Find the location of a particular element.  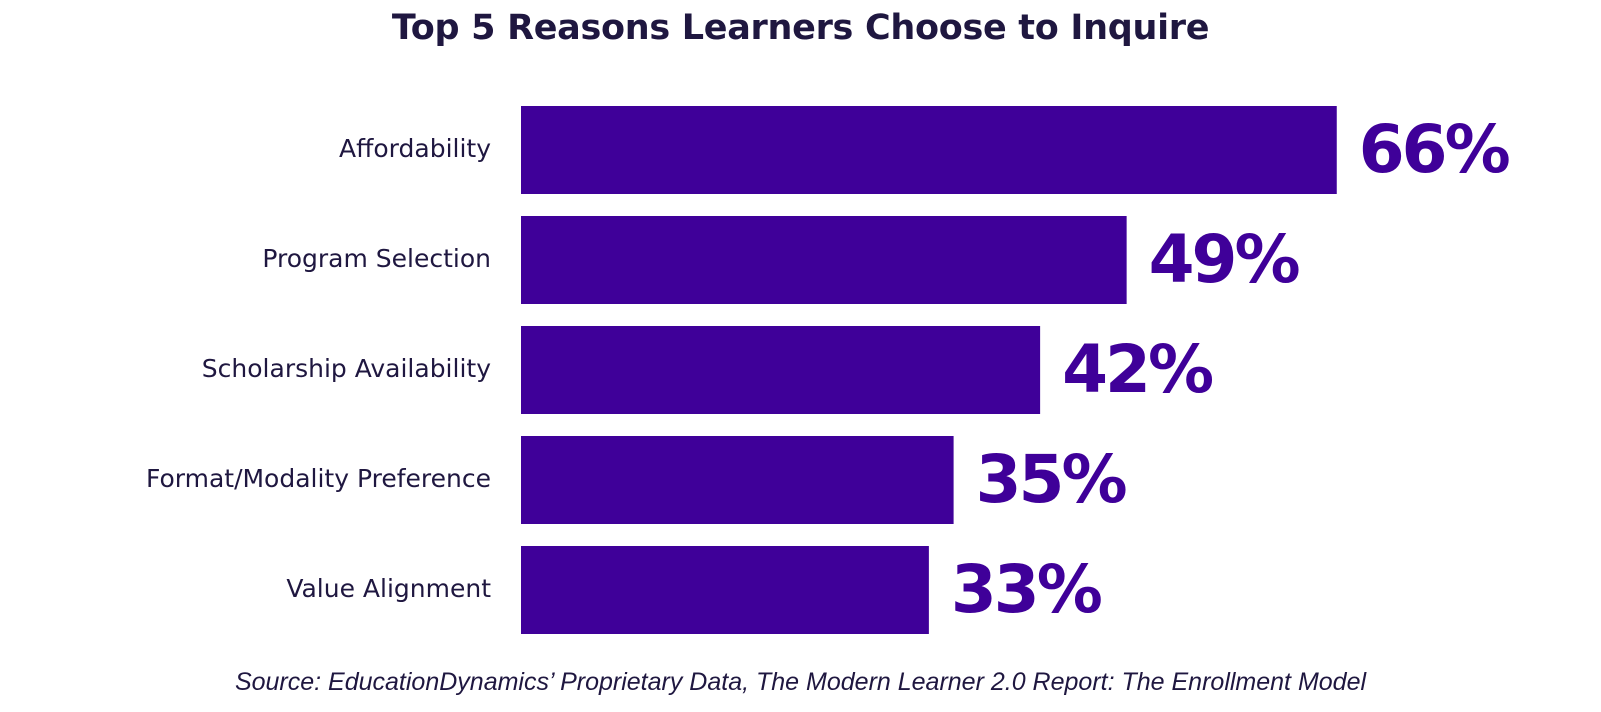

value-label-format-modality-preference: 35% is located at coordinates (1051, 479).